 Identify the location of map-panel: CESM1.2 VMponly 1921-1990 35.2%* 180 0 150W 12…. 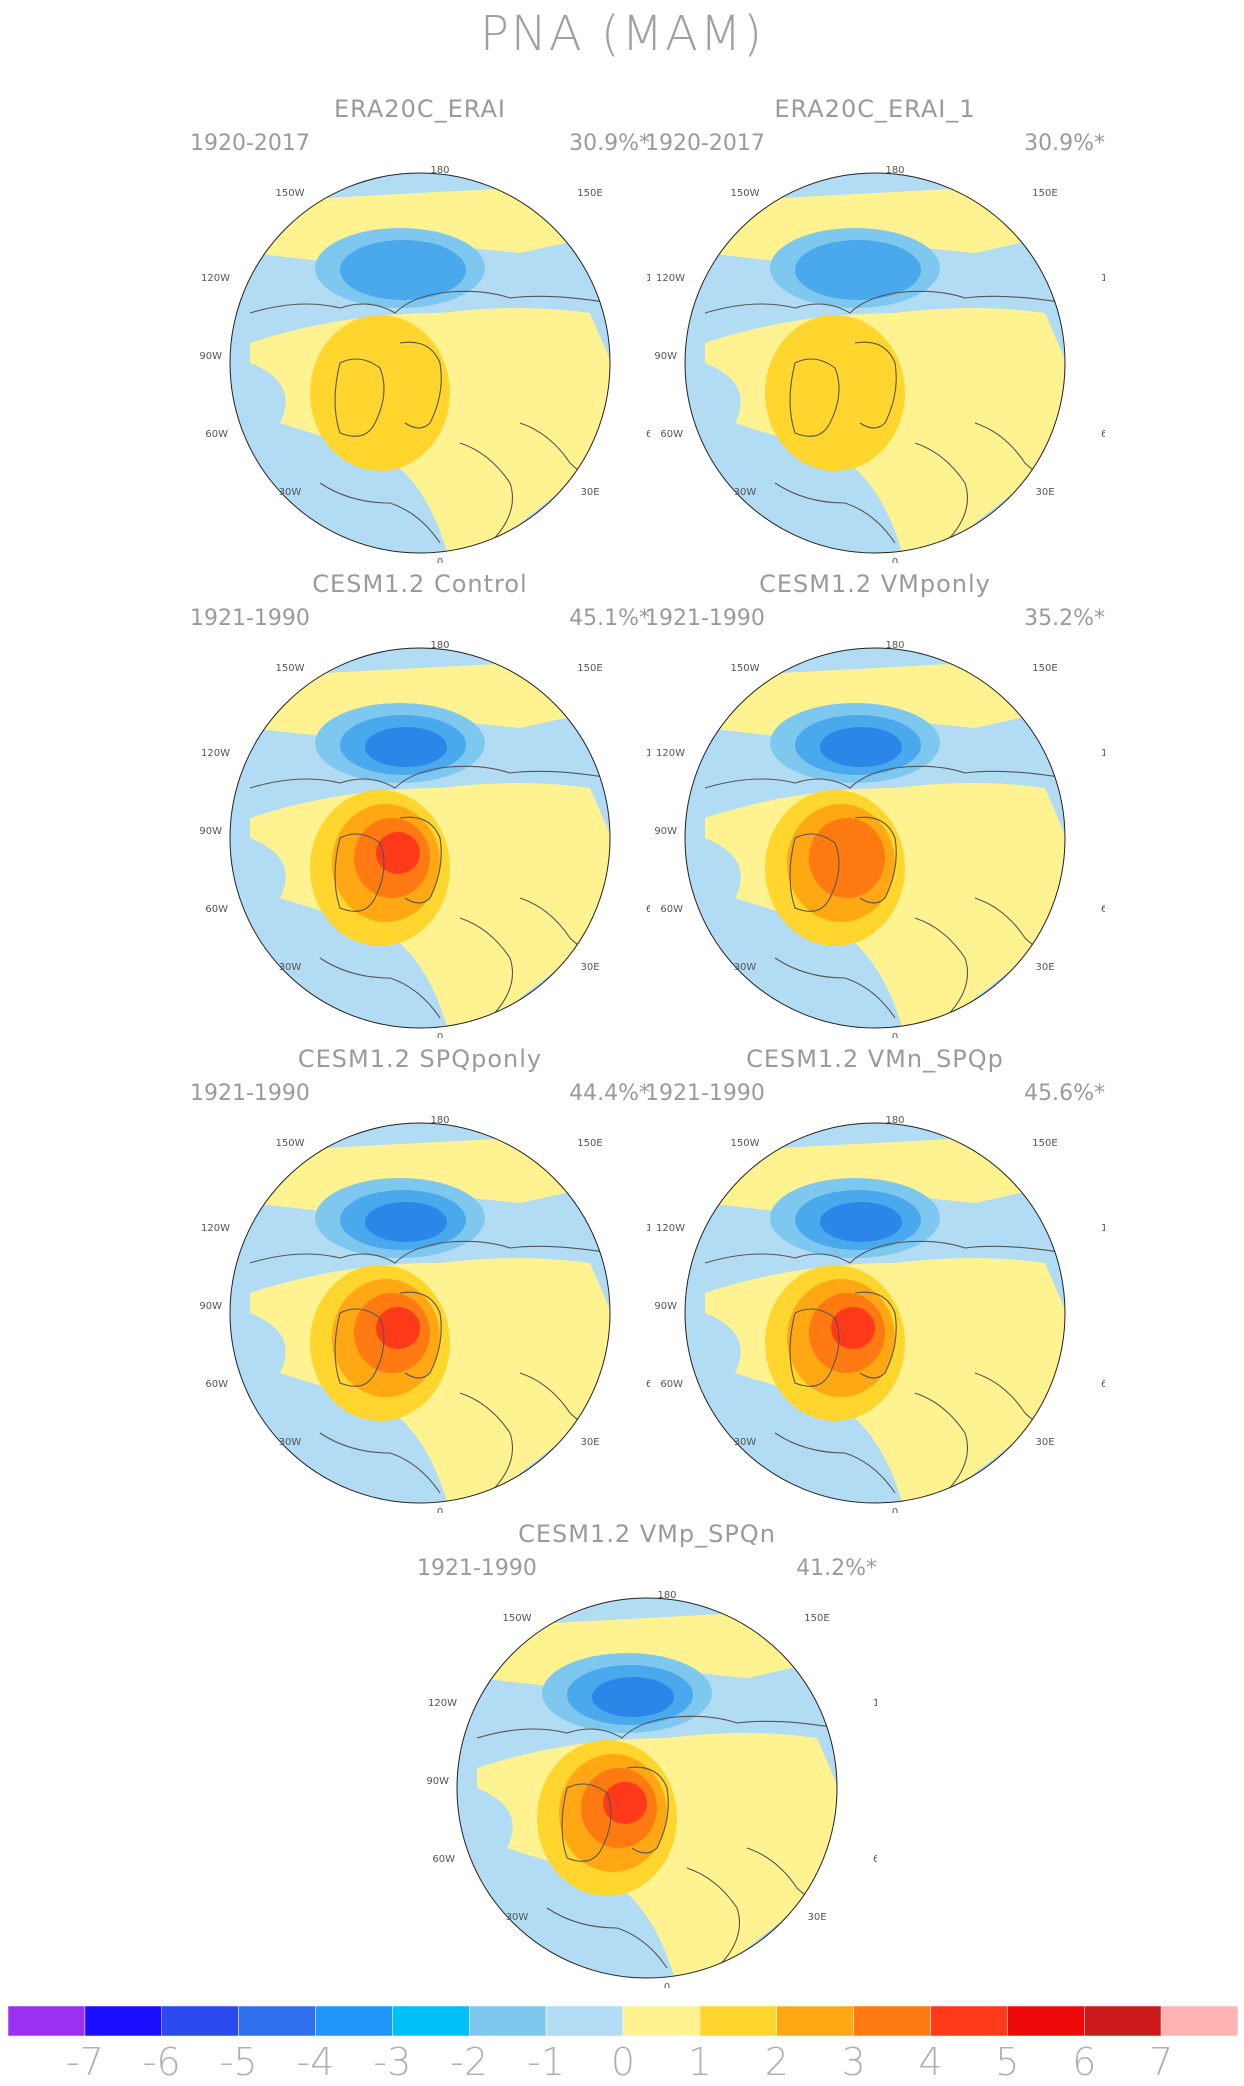
(875, 805).